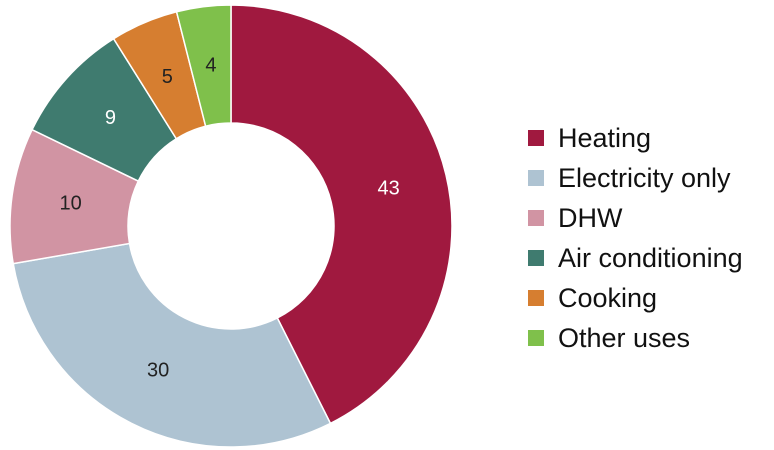 The width and height of the screenshot is (774, 450). I want to click on legend-label: Heating, so click(605, 137).